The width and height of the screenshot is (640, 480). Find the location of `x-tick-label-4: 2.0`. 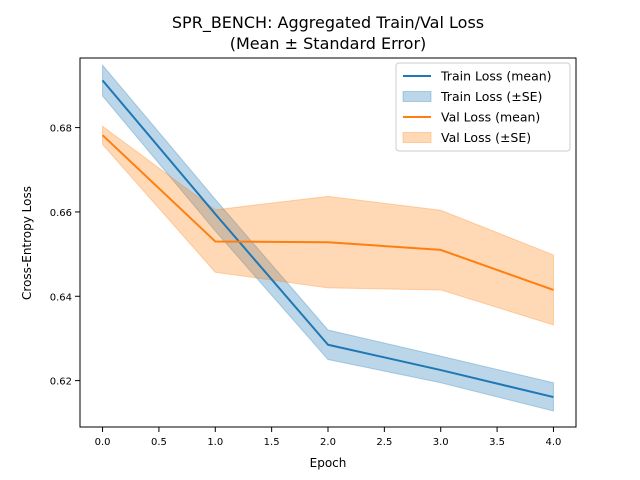

x-tick-label-4: 2.0 is located at coordinates (328, 442).